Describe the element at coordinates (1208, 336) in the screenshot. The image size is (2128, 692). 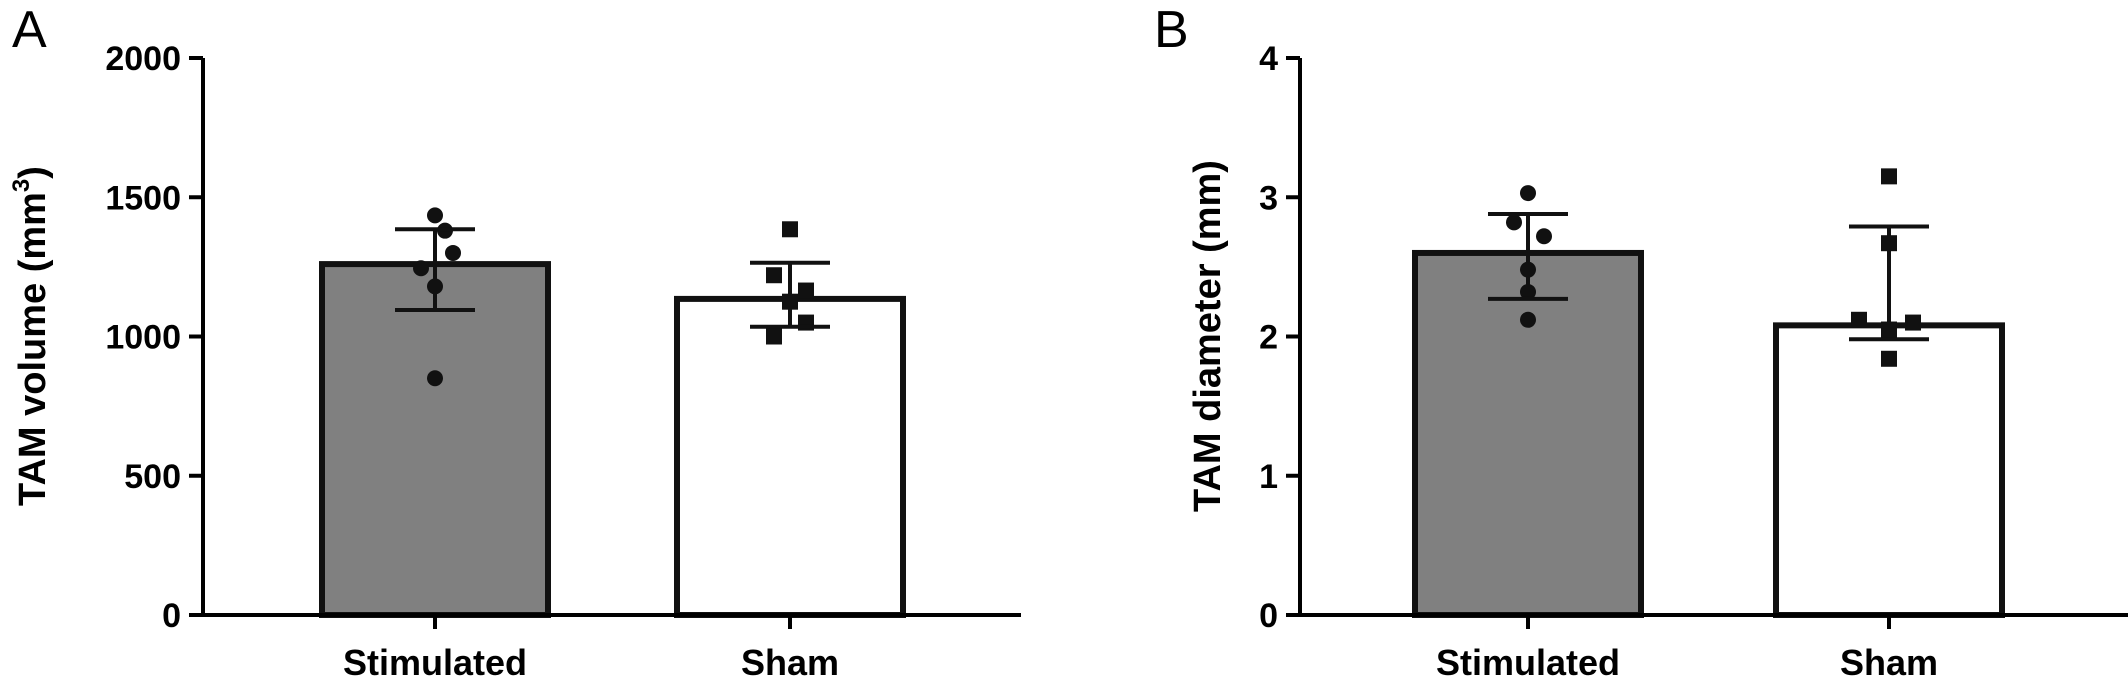
I see `y-axis-label: TAM diameter (mm)` at that location.